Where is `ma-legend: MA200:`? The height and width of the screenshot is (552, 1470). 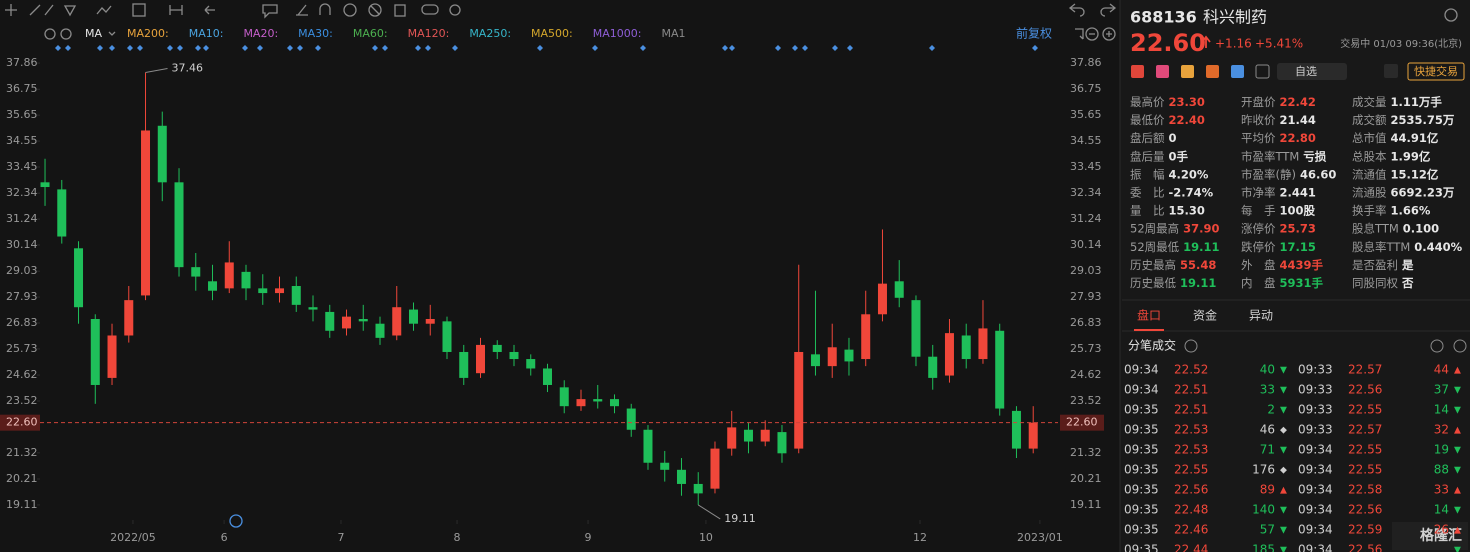
ma-legend: MA200: is located at coordinates (148, 33).